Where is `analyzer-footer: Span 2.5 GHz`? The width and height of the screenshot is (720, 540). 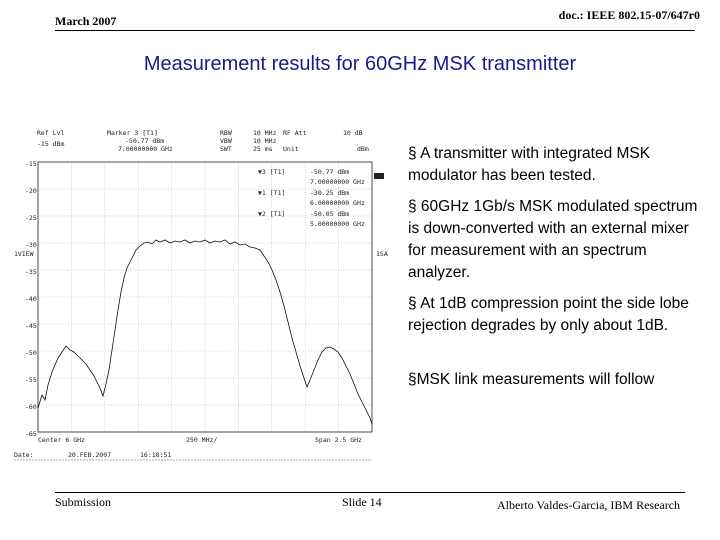 analyzer-footer: Span 2.5 GHz is located at coordinates (338, 440).